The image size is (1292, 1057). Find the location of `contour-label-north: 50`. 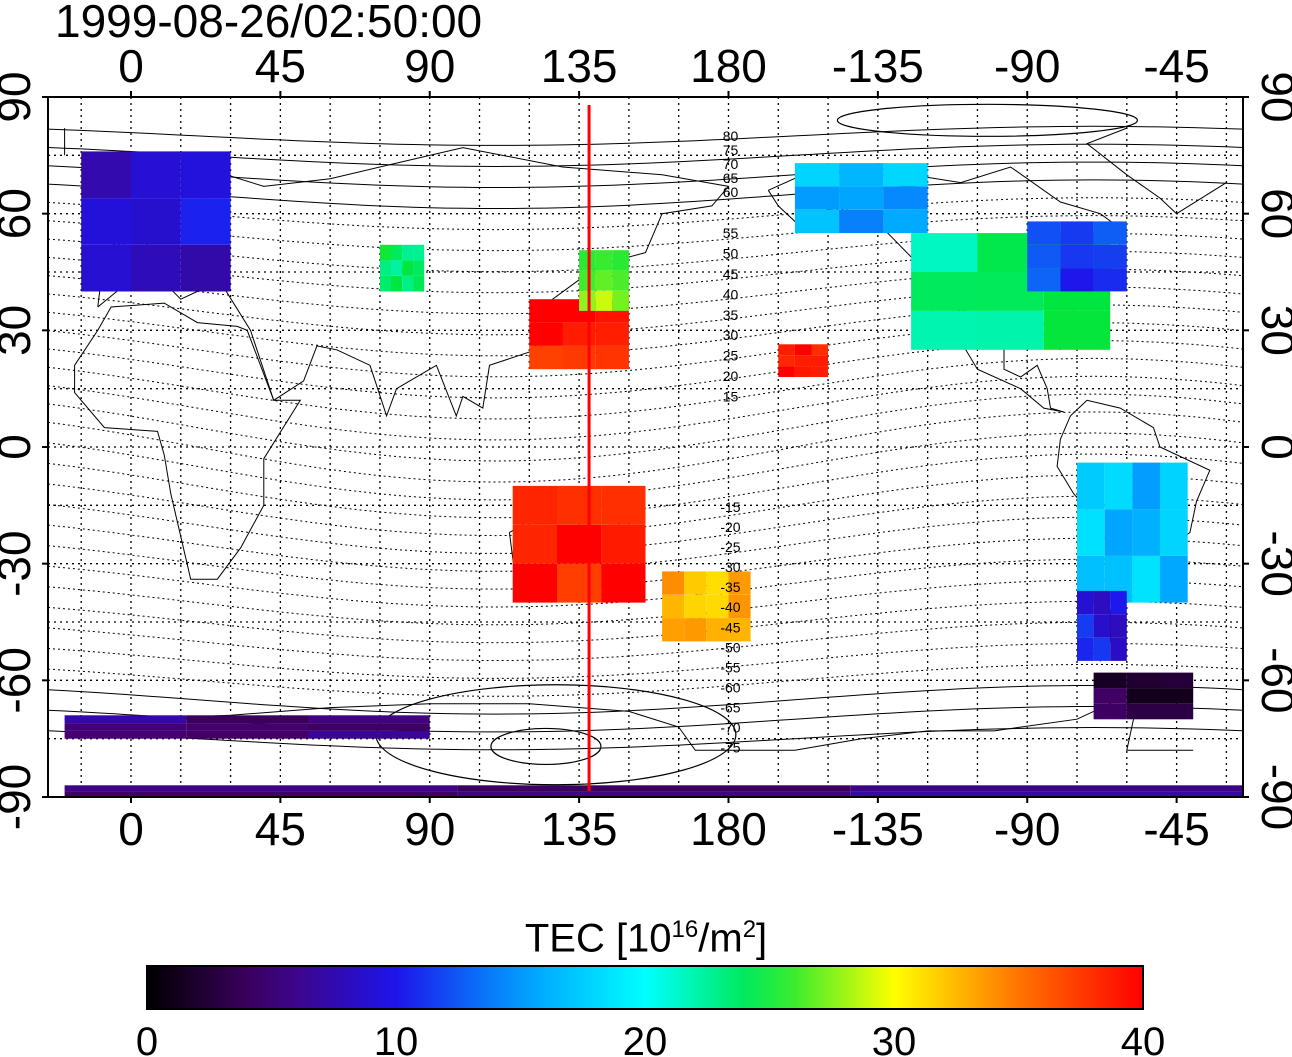

contour-label-north: 50 is located at coordinates (731, 254).